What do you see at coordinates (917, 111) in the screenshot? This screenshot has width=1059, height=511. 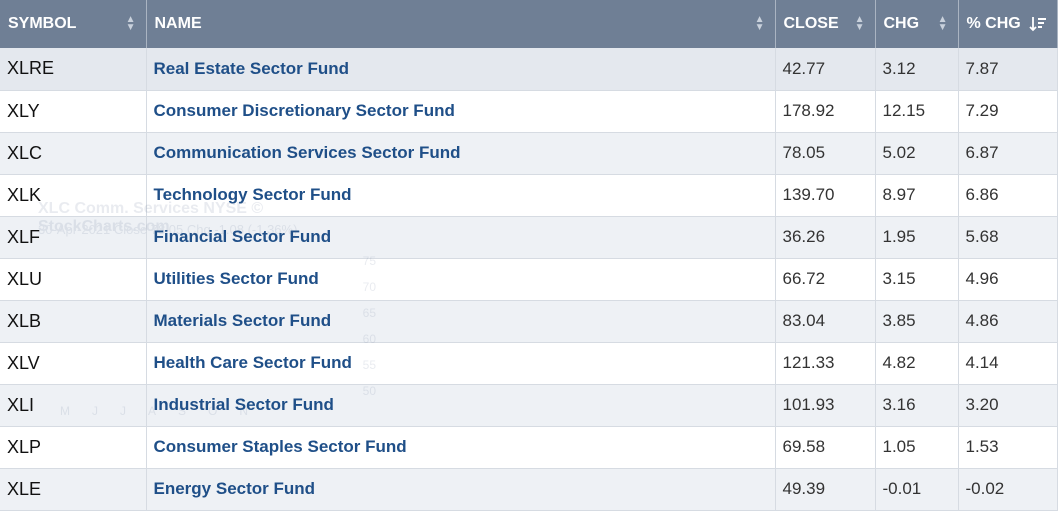 I see `chg-cell: 12.15` at bounding box center [917, 111].